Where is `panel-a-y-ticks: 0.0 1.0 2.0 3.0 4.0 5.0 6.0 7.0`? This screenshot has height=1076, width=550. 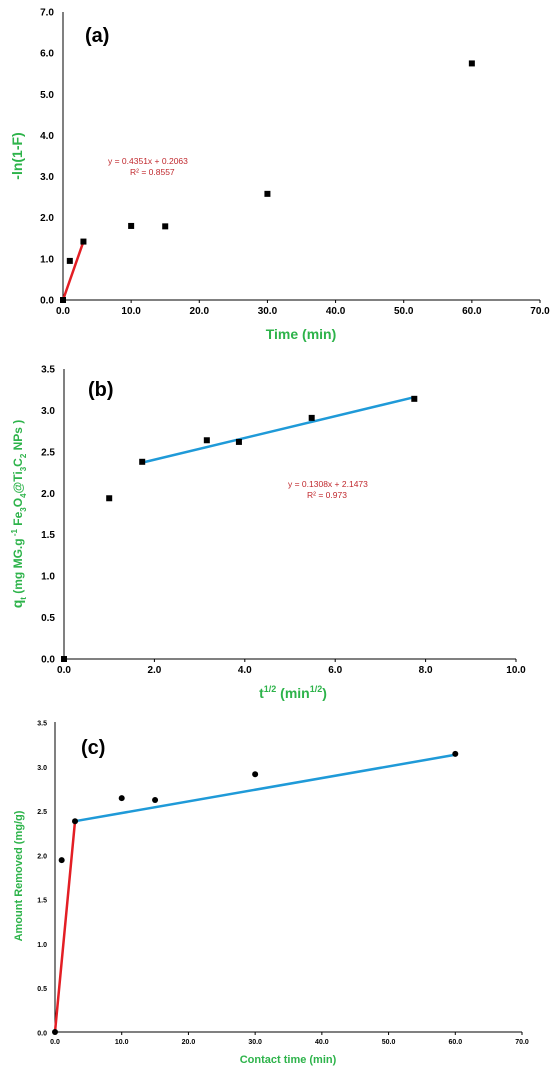
panel-a-y-ticks: 0.0 1.0 2.0 3.0 4.0 5.0 6.0 7.0 is located at coordinates (47, 157).